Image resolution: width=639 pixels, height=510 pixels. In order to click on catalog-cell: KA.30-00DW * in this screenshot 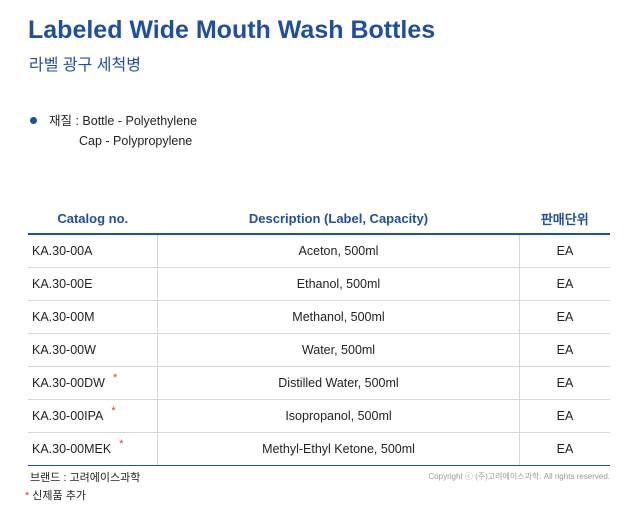, I will do `click(93, 383)`.